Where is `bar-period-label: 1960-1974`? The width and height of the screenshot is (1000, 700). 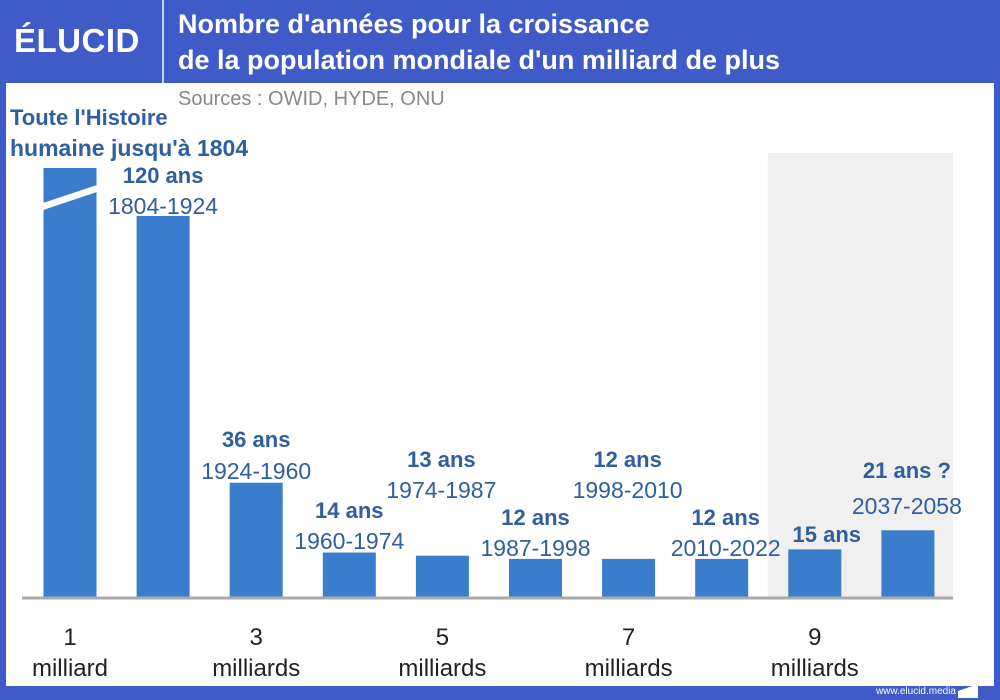 bar-period-label: 1960-1974 is located at coordinates (349, 541).